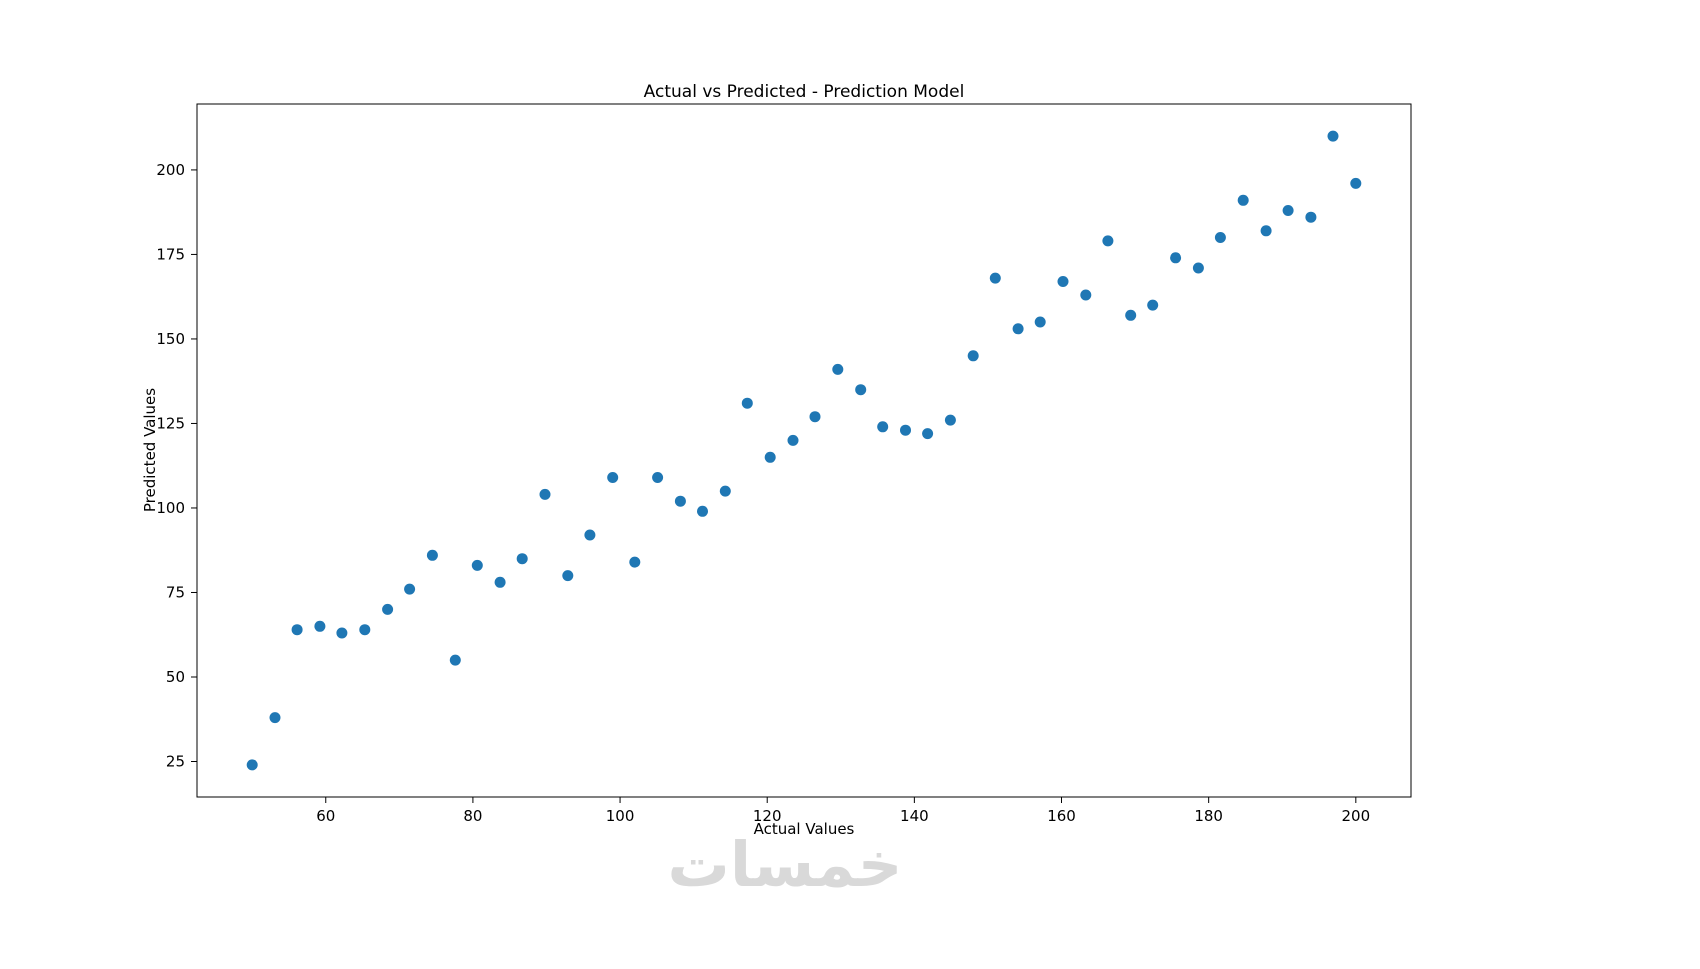 The image size is (1700, 969). I want to click on y-axis-label: Predicted Values, so click(150, 450).